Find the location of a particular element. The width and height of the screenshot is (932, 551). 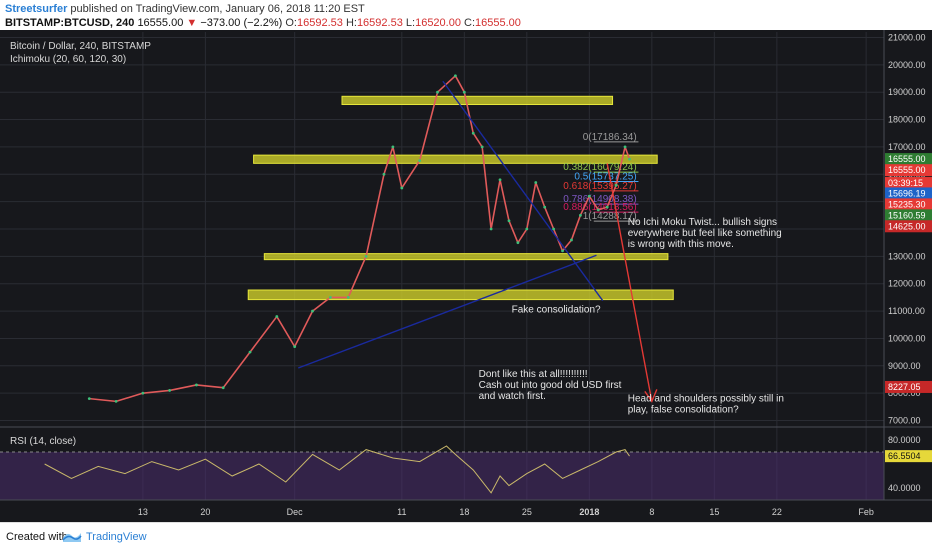

price-tick-label: 19000.00 is located at coordinates (907, 92).